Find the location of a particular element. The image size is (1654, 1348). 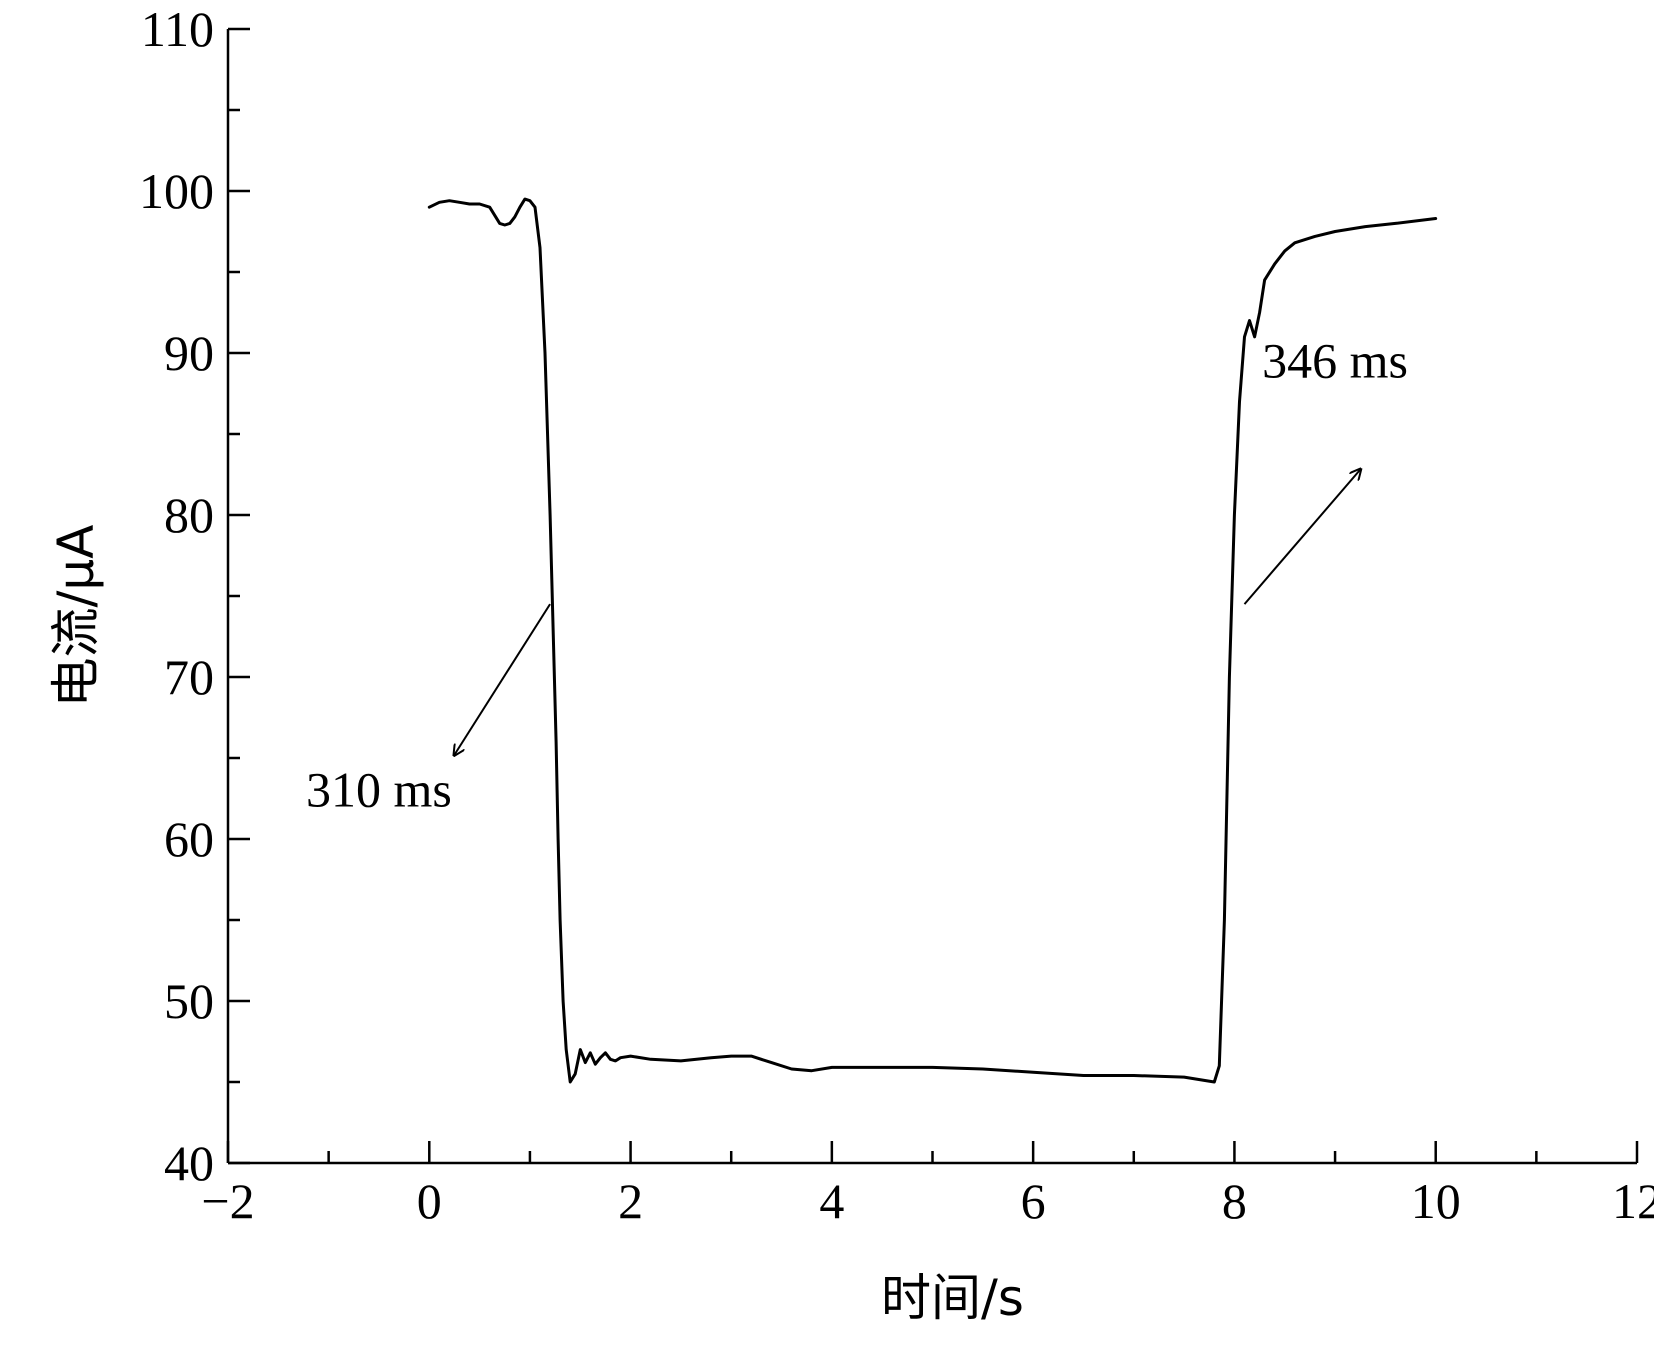

y-axis-title: 电流/μA is located at coordinates (76, 616).